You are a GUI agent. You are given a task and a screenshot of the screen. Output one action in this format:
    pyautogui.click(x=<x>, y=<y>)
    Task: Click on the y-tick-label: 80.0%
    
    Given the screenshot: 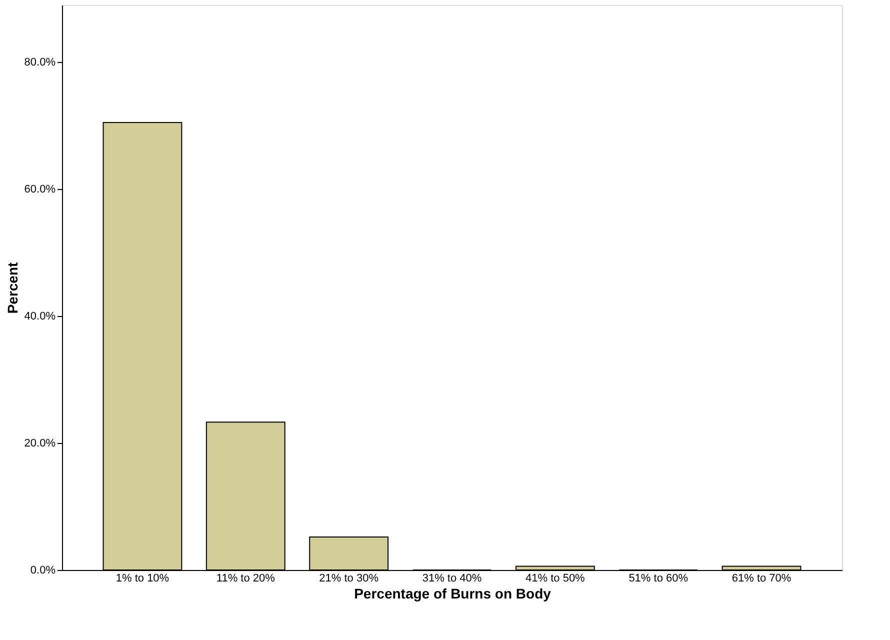 What is the action you would take?
    pyautogui.click(x=40, y=62)
    